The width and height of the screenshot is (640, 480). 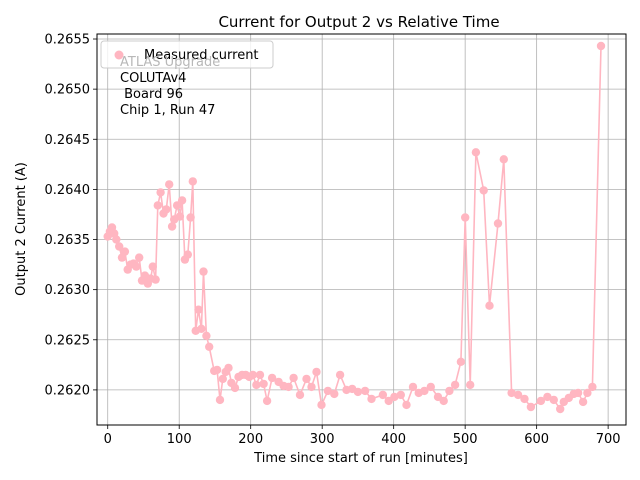 What do you see at coordinates (393, 439) in the screenshot?
I see `x-tick-label: 400` at bounding box center [393, 439].